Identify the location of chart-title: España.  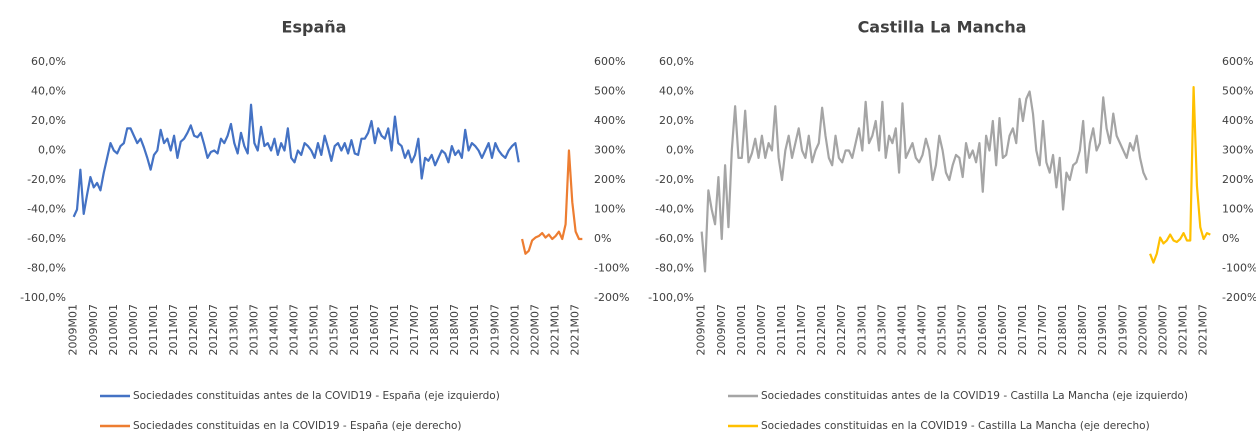
(314, 27).